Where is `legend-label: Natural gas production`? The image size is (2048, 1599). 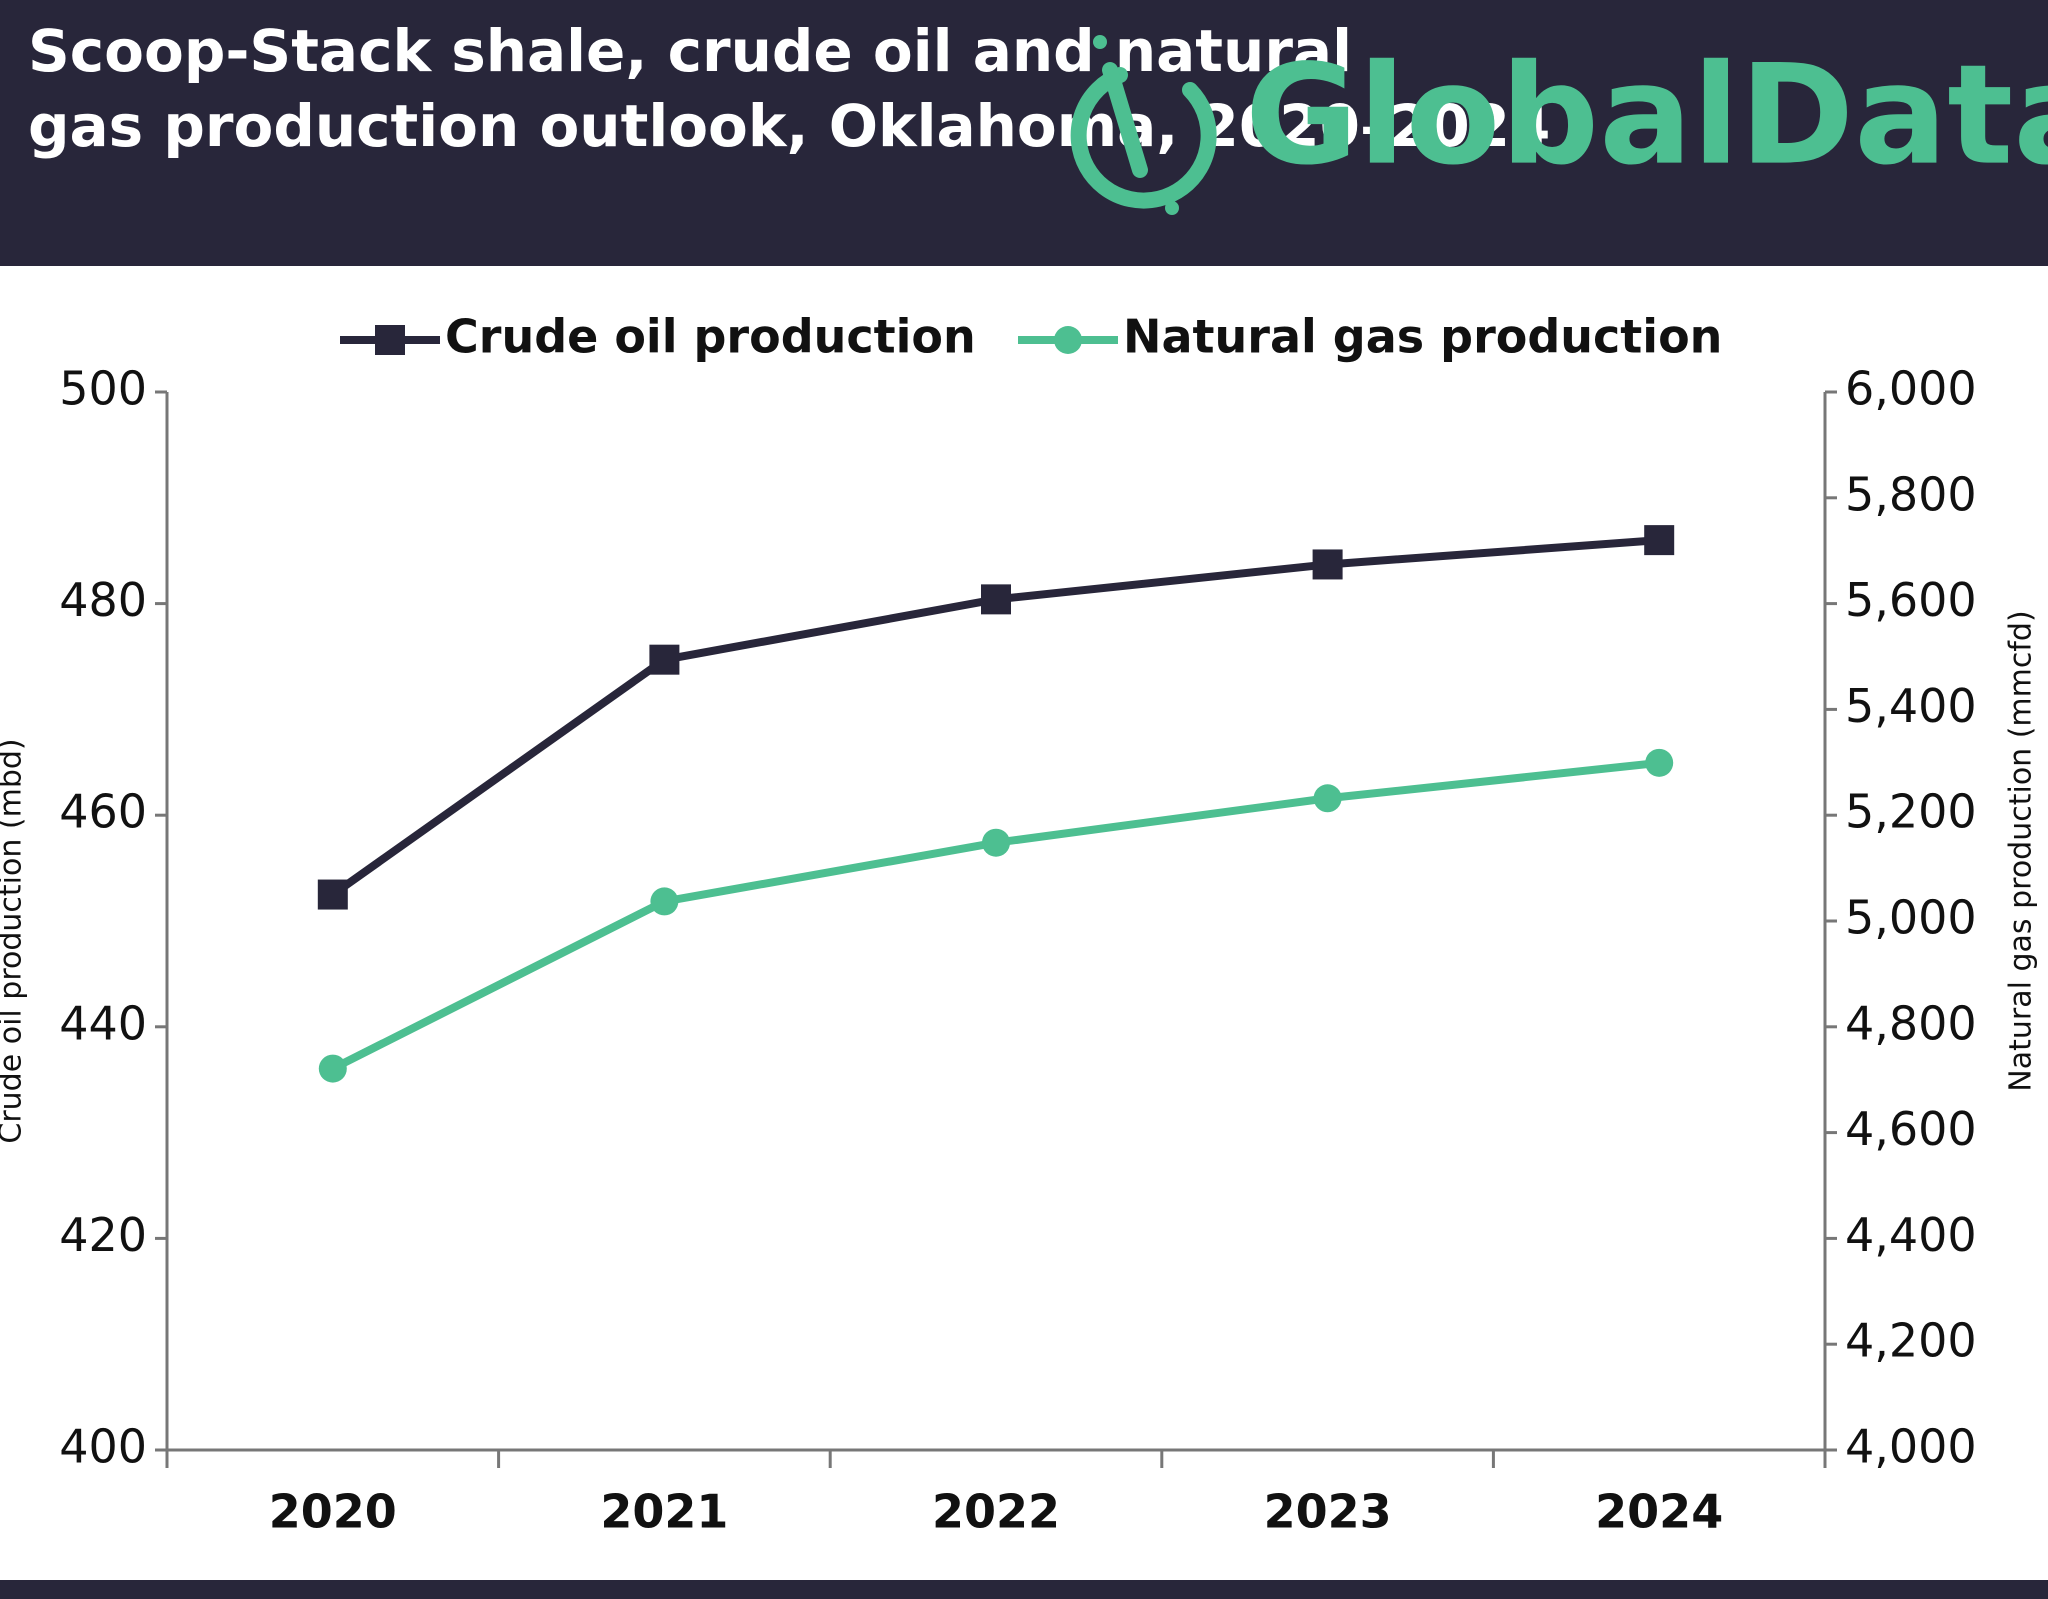 legend-label: Natural gas production is located at coordinates (1422, 337).